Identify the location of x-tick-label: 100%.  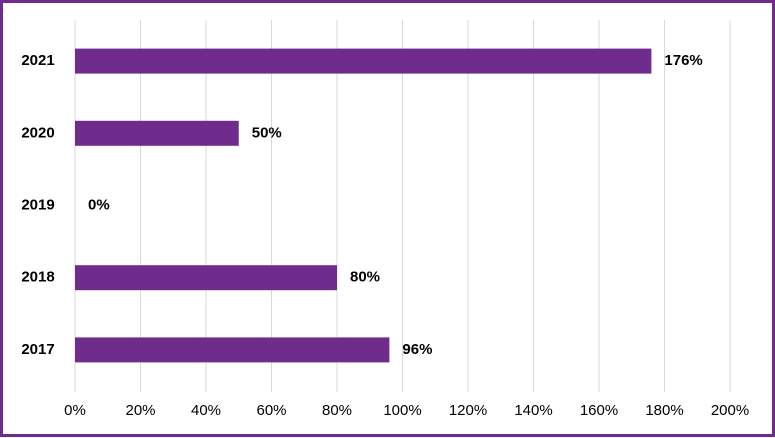
(402, 410).